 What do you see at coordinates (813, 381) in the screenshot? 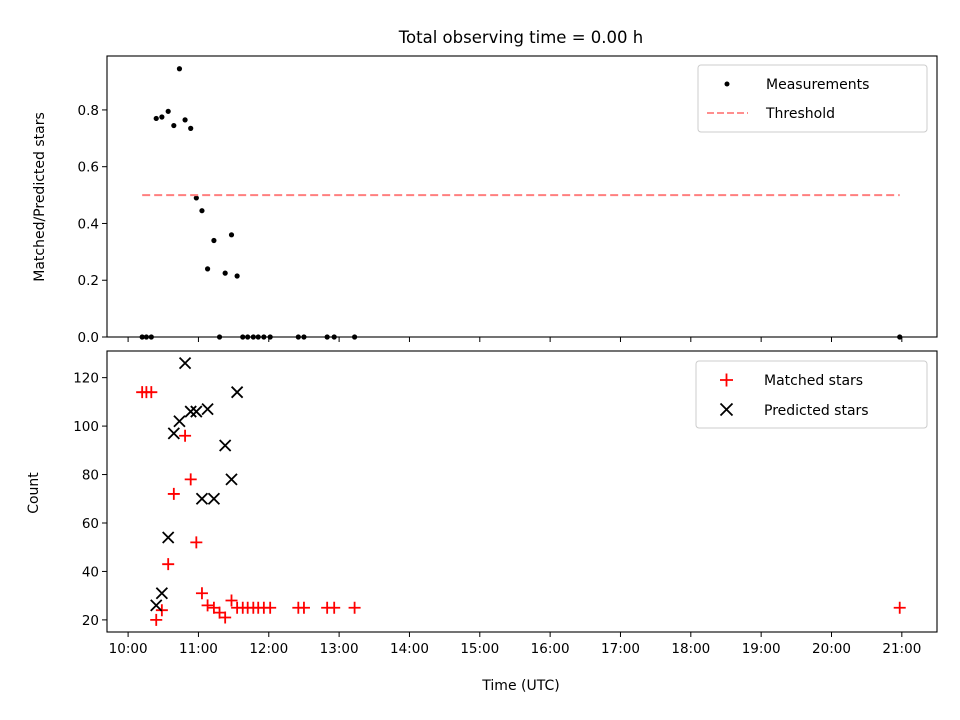
I see `legend-matched-label: Matched stars` at bounding box center [813, 381].